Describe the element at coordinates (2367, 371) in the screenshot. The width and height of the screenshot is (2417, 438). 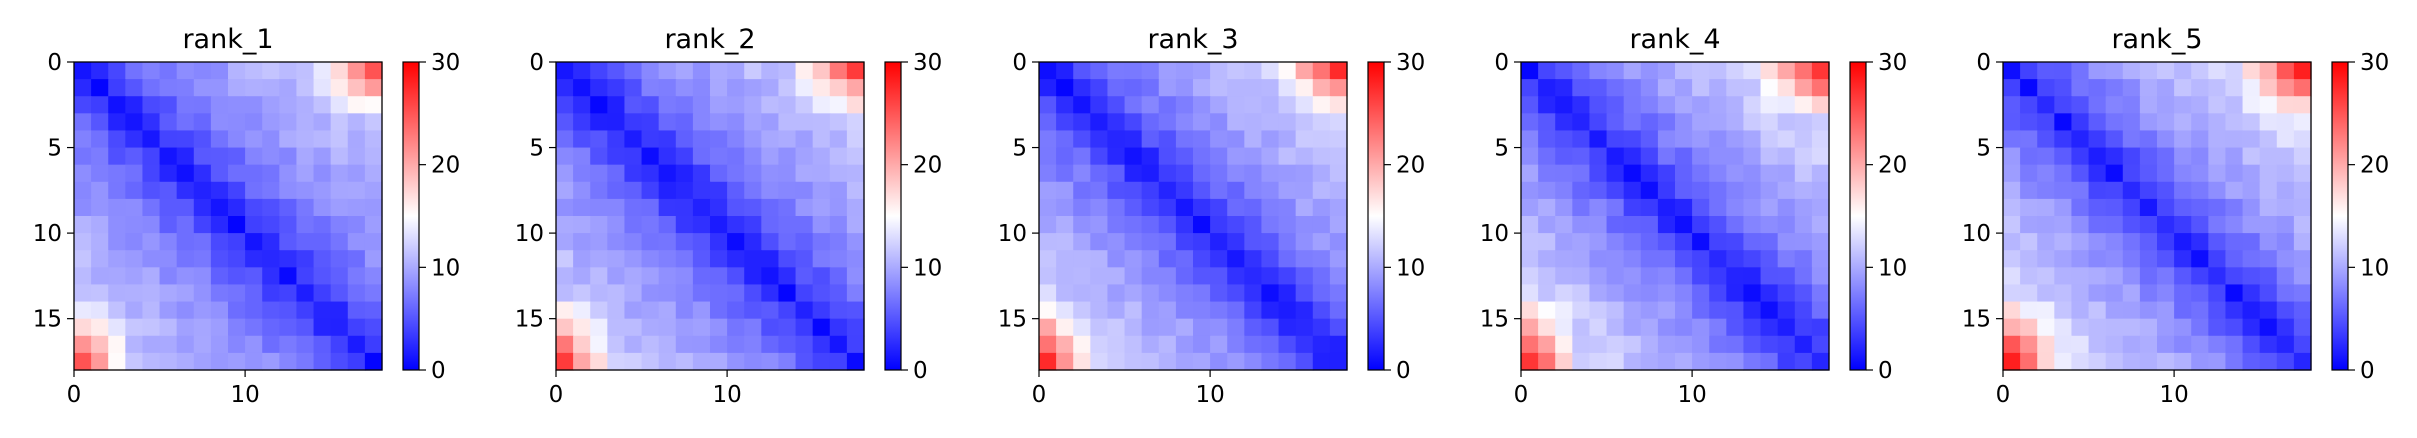
I see `colorbar-tick-label: 0` at that location.